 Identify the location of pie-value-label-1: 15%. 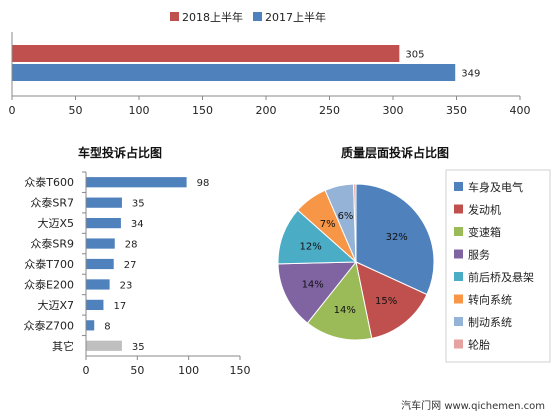
(386, 301).